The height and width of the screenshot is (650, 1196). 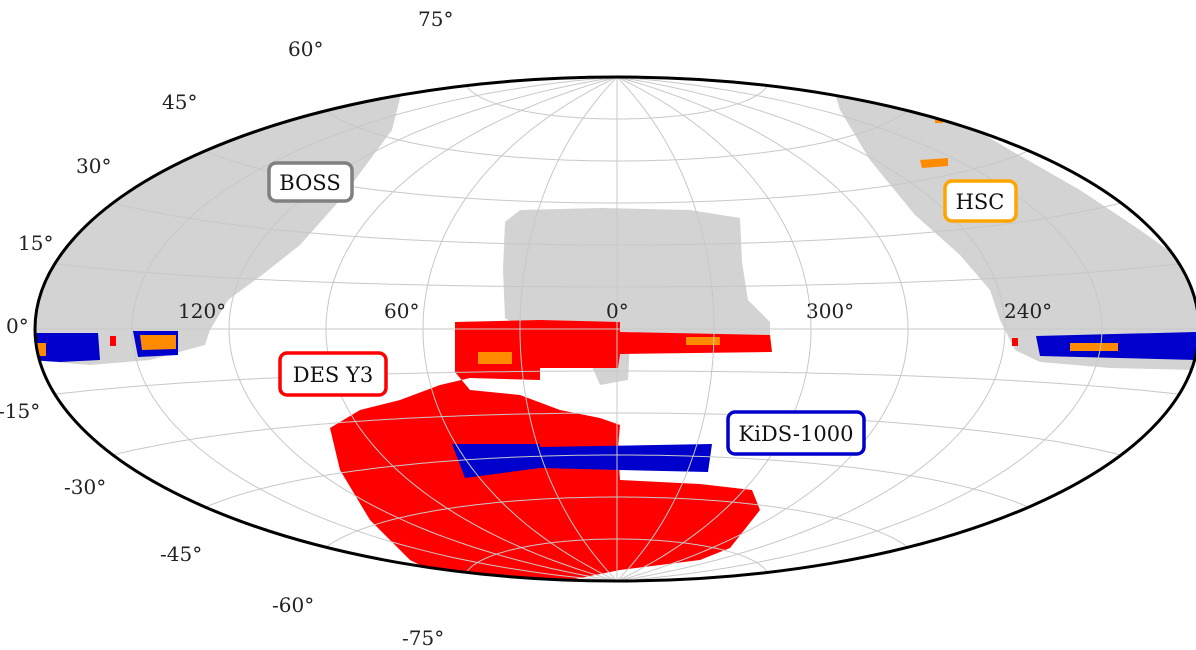 I want to click on boss-label: BOSS, so click(x=309, y=183).